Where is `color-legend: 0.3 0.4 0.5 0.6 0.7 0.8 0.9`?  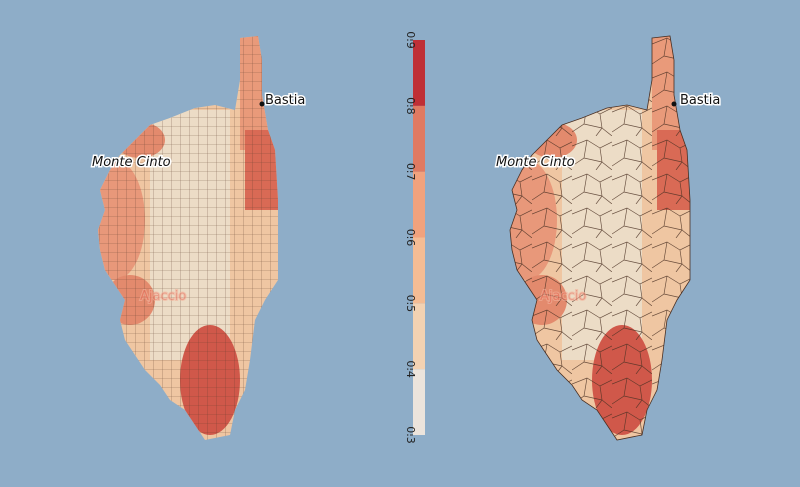
color-legend: 0.3 0.4 0.5 0.6 0.7 0.8 0.9 is located at coordinates (414, 237).